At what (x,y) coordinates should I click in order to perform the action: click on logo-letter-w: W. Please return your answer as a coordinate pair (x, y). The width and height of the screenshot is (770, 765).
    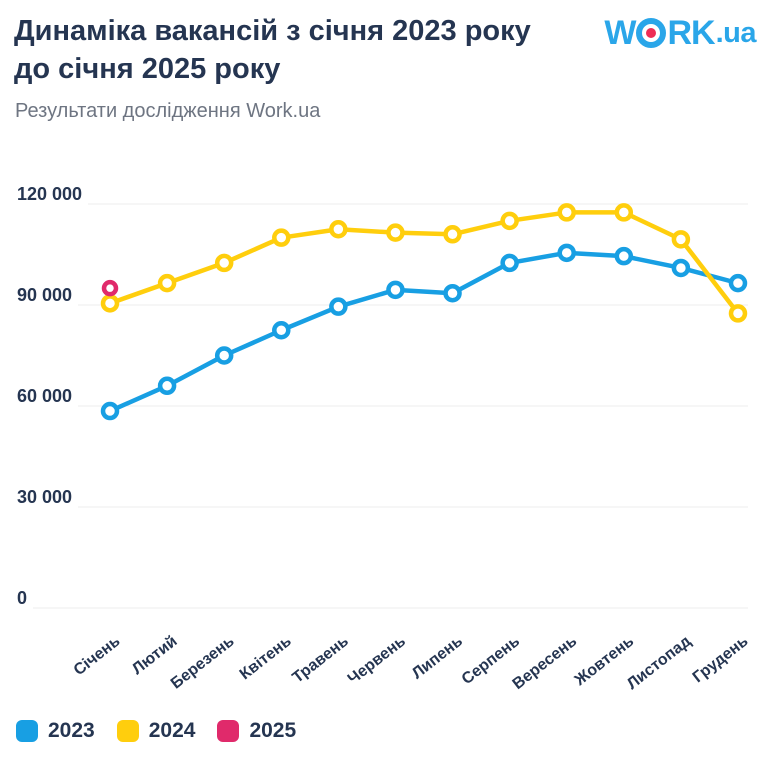
    Looking at the image, I should click on (620, 33).